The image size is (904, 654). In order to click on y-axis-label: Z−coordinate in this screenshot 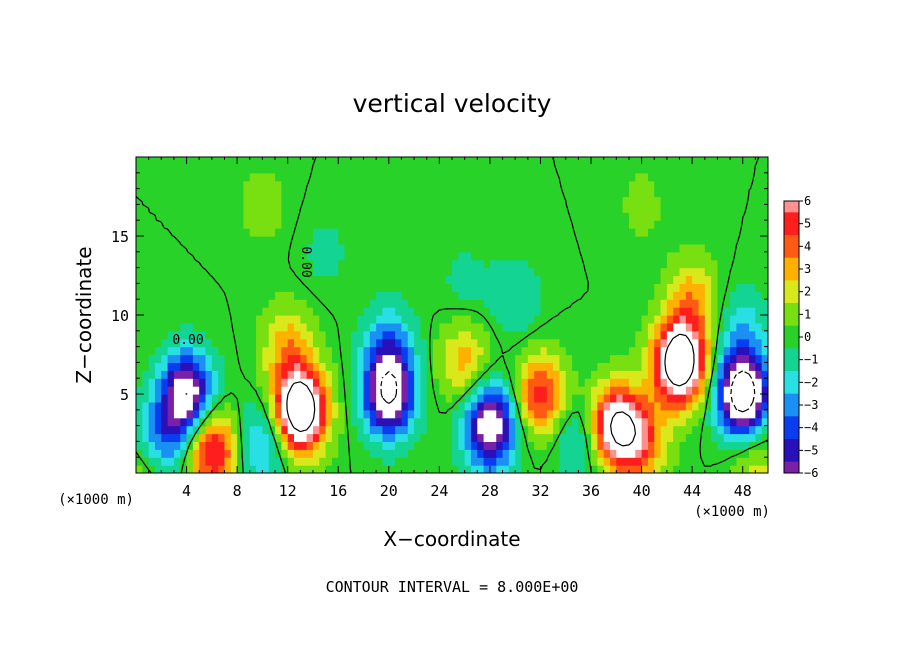, I will do `click(84, 314)`.